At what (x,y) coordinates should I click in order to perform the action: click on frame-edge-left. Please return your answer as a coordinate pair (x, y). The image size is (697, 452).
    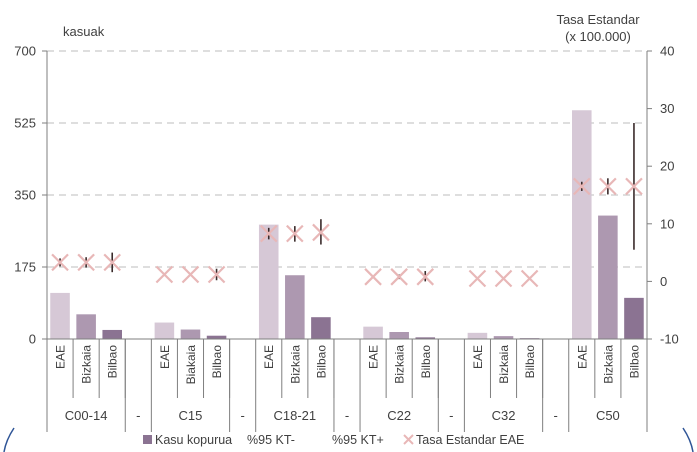
    Looking at the image, I should click on (9, 439).